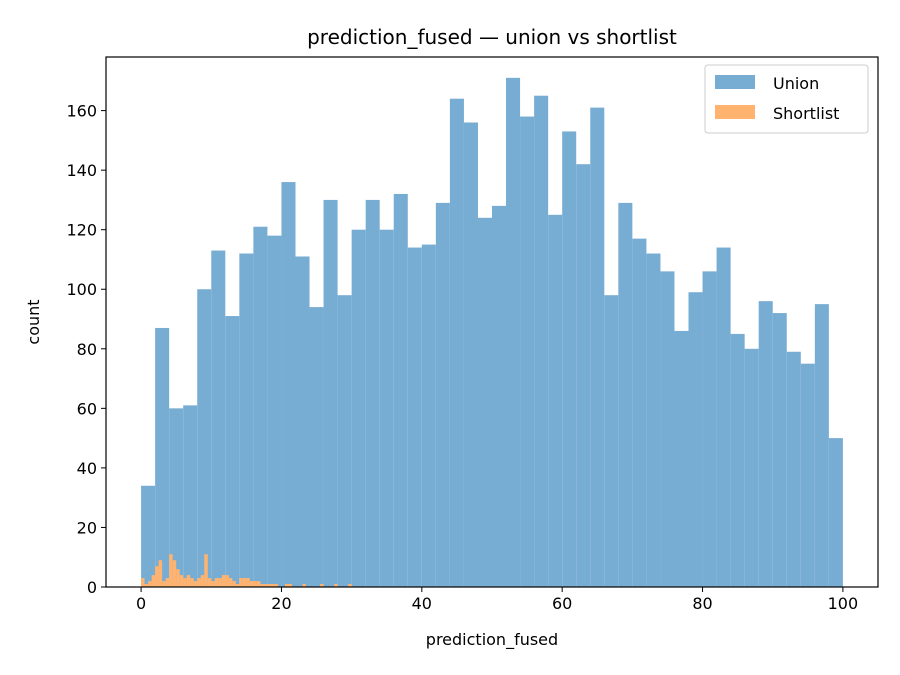  Describe the element at coordinates (497, 600) in the screenshot. I see `x-axis-ticks: 0 20 40 60 80 100` at that location.